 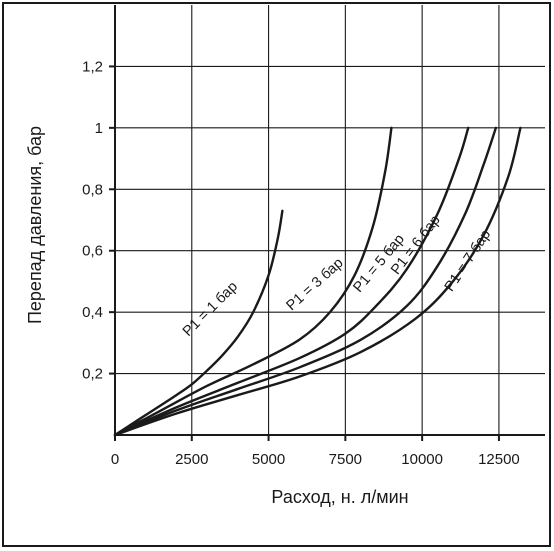 What do you see at coordinates (92, 251) in the screenshot?
I see `y-tick-label: 0,6` at bounding box center [92, 251].